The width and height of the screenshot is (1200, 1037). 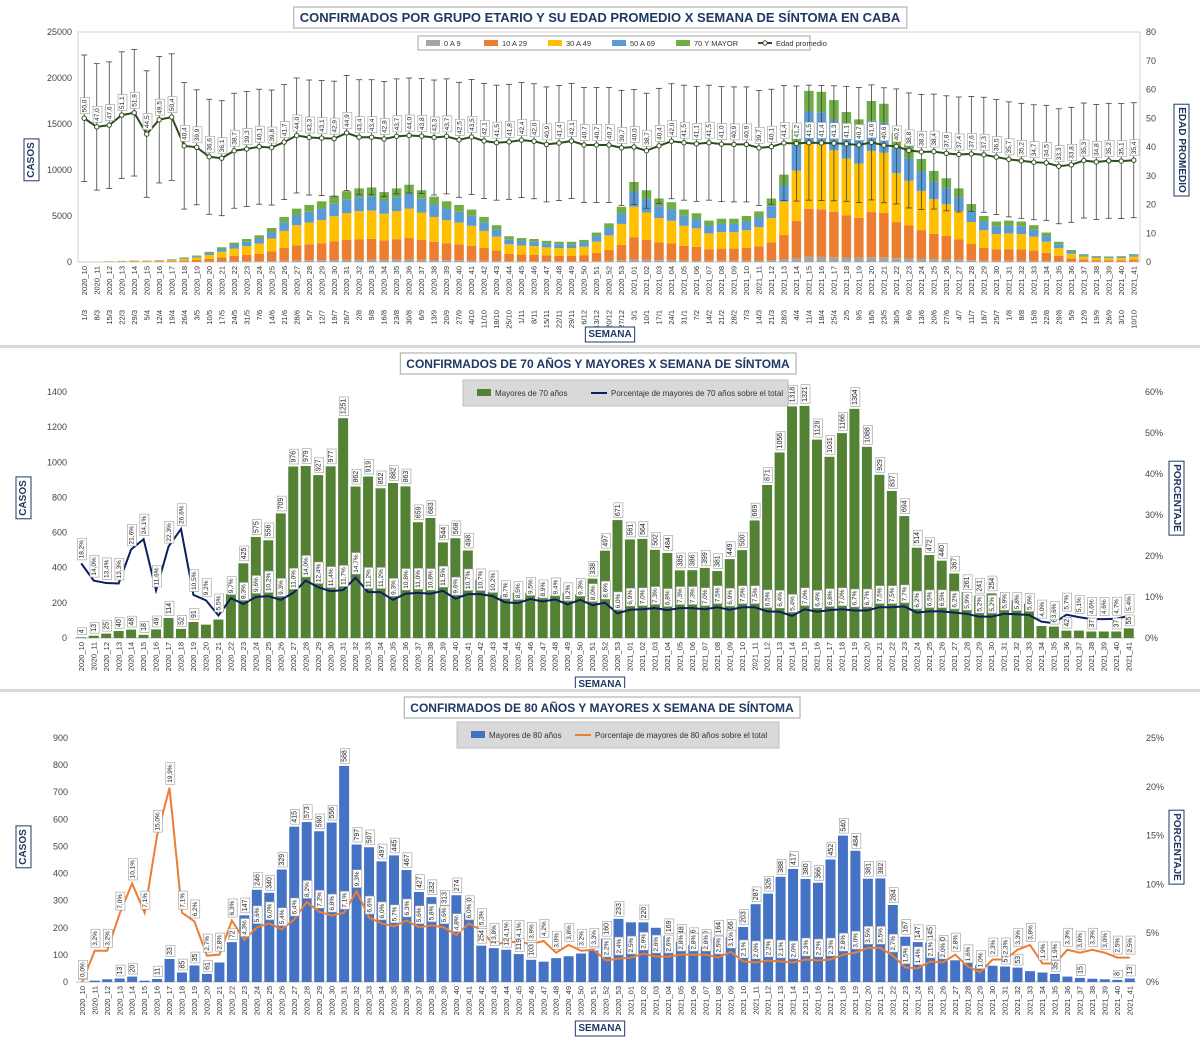 I want to click on x-date-label: 19/9, so click(x=1096, y=317).